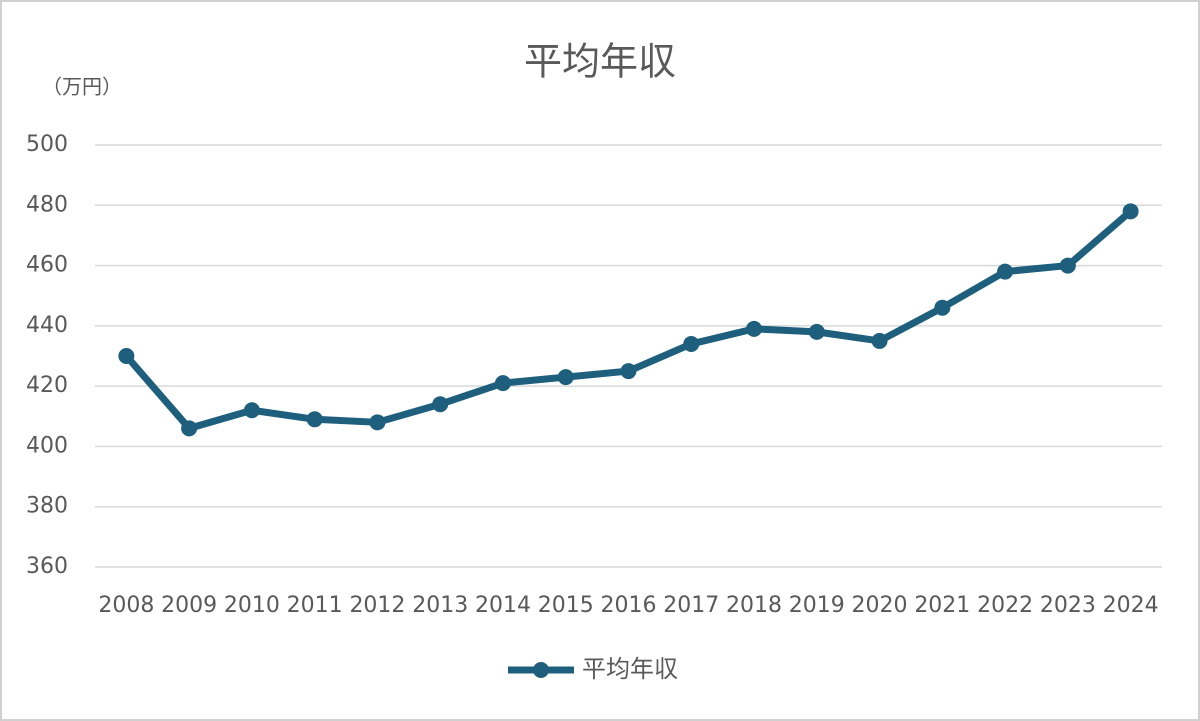 The image size is (1200, 721). I want to click on x-tick-label: 2017, so click(691, 605).